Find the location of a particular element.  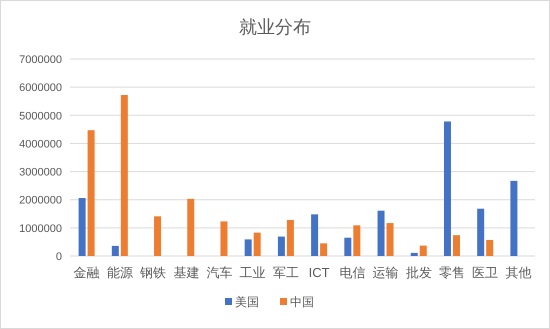

x-tick-label: 电信 is located at coordinates (352, 272).